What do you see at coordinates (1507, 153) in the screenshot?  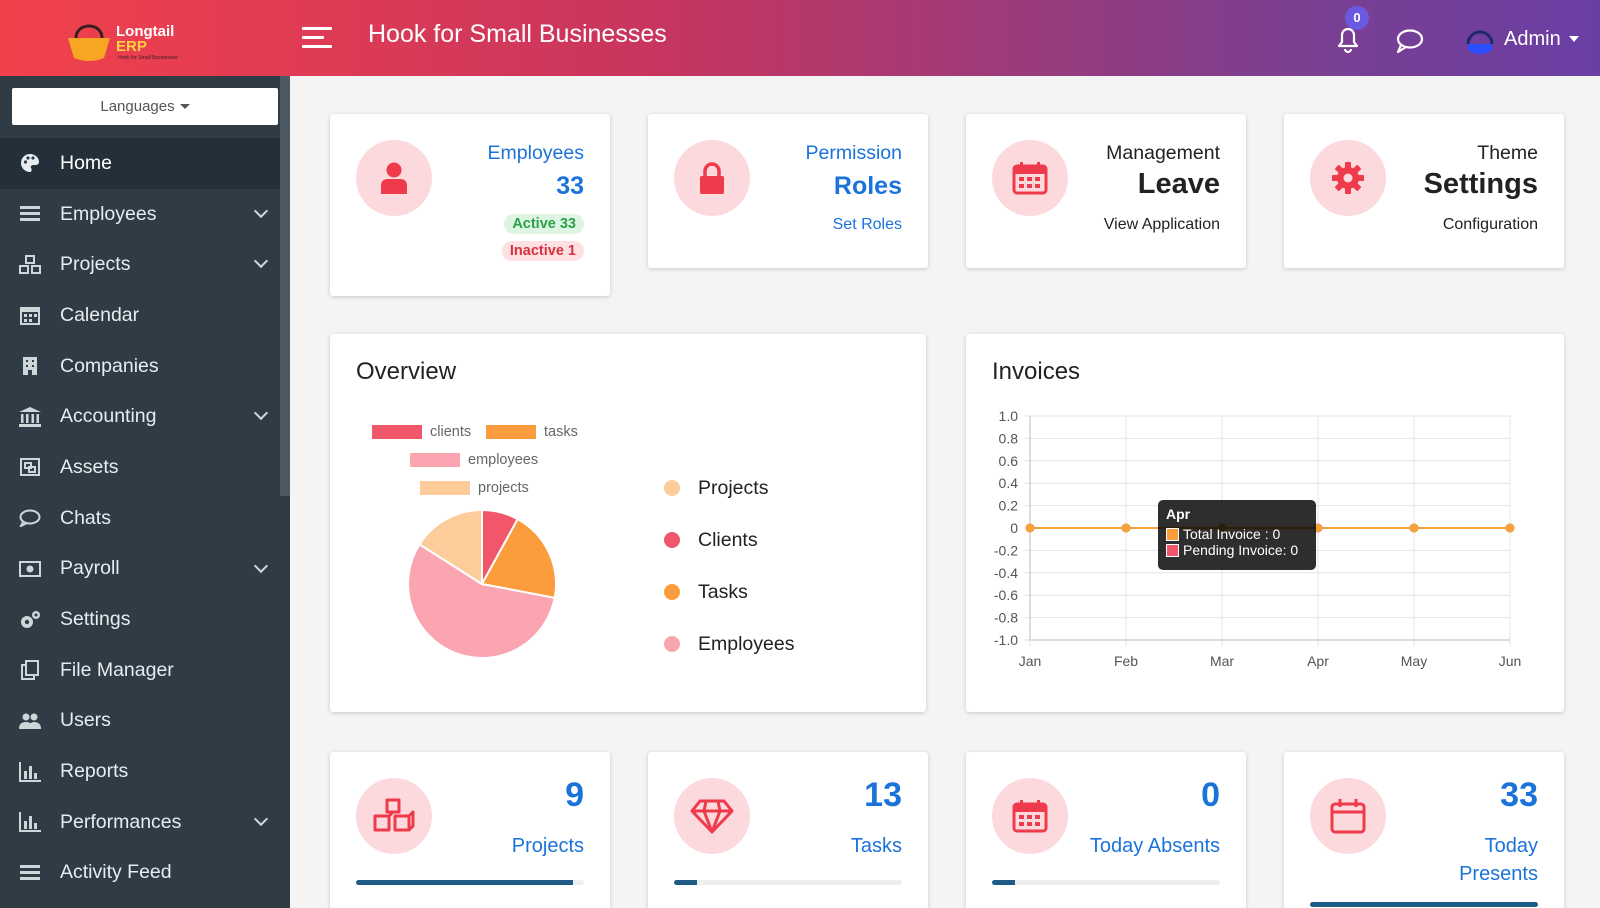 I see `theme-label: Theme` at bounding box center [1507, 153].